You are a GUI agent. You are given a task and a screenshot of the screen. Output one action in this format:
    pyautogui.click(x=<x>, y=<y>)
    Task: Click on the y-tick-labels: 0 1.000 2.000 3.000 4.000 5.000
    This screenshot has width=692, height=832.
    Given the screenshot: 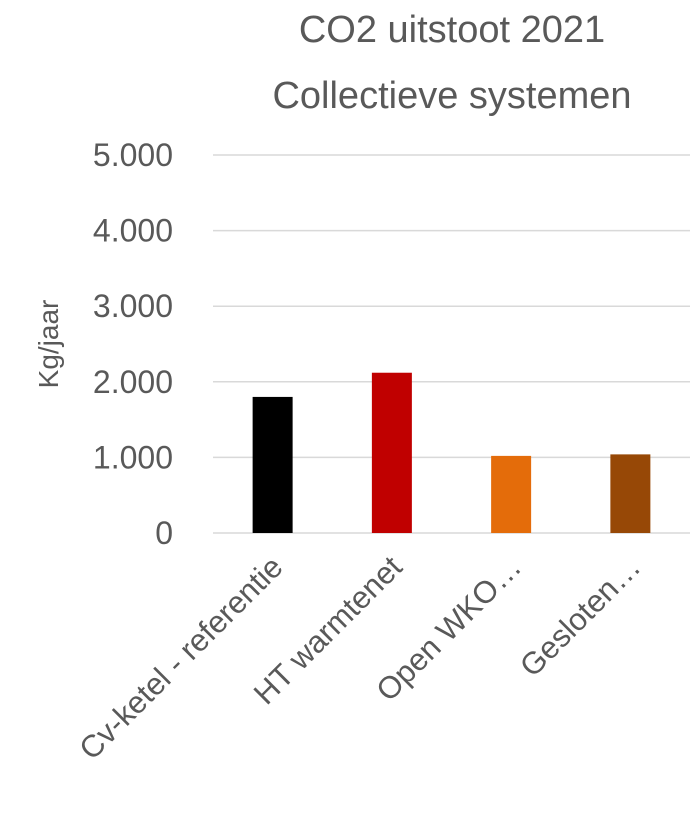 What is the action you would take?
    pyautogui.click(x=133, y=344)
    